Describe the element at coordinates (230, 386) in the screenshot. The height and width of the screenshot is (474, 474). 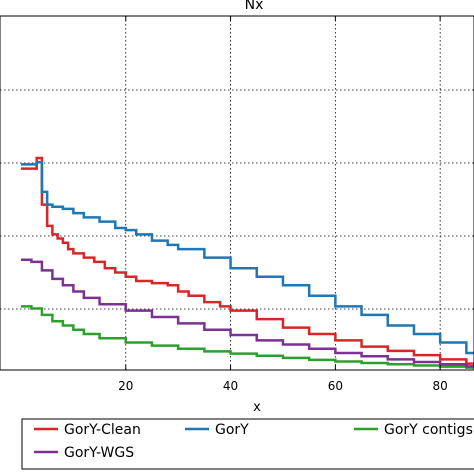
I see `x-tick-label: 40` at that location.